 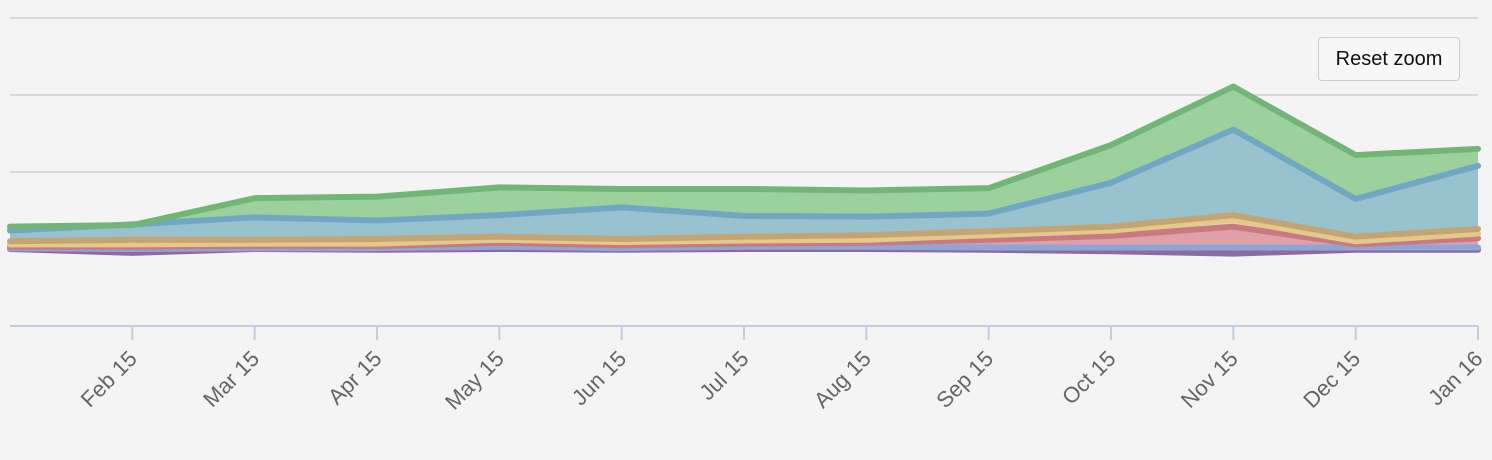 What do you see at coordinates (723, 375) in the screenshot?
I see `x-tick-label: Jul 15` at bounding box center [723, 375].